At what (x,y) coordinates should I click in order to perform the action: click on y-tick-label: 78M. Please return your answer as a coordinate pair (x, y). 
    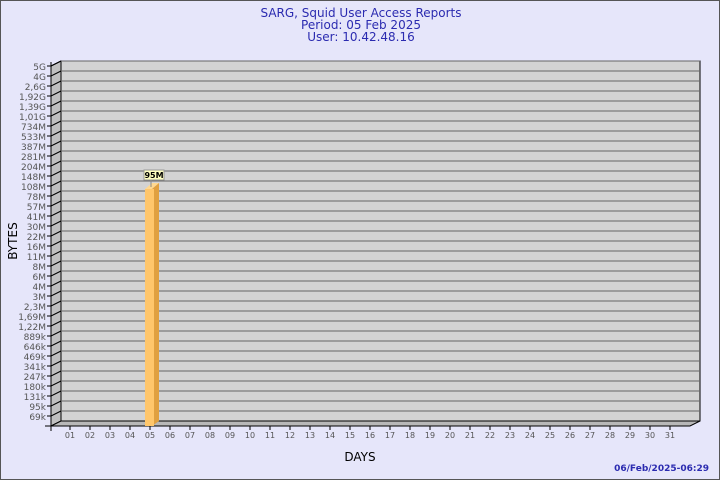
    Looking at the image, I should click on (36, 198).